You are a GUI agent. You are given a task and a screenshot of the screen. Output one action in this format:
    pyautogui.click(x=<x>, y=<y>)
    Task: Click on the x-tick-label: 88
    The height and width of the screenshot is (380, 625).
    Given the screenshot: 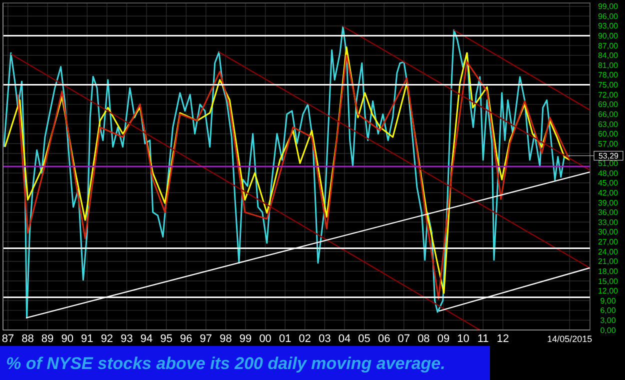 What is the action you would take?
    pyautogui.click(x=28, y=339)
    